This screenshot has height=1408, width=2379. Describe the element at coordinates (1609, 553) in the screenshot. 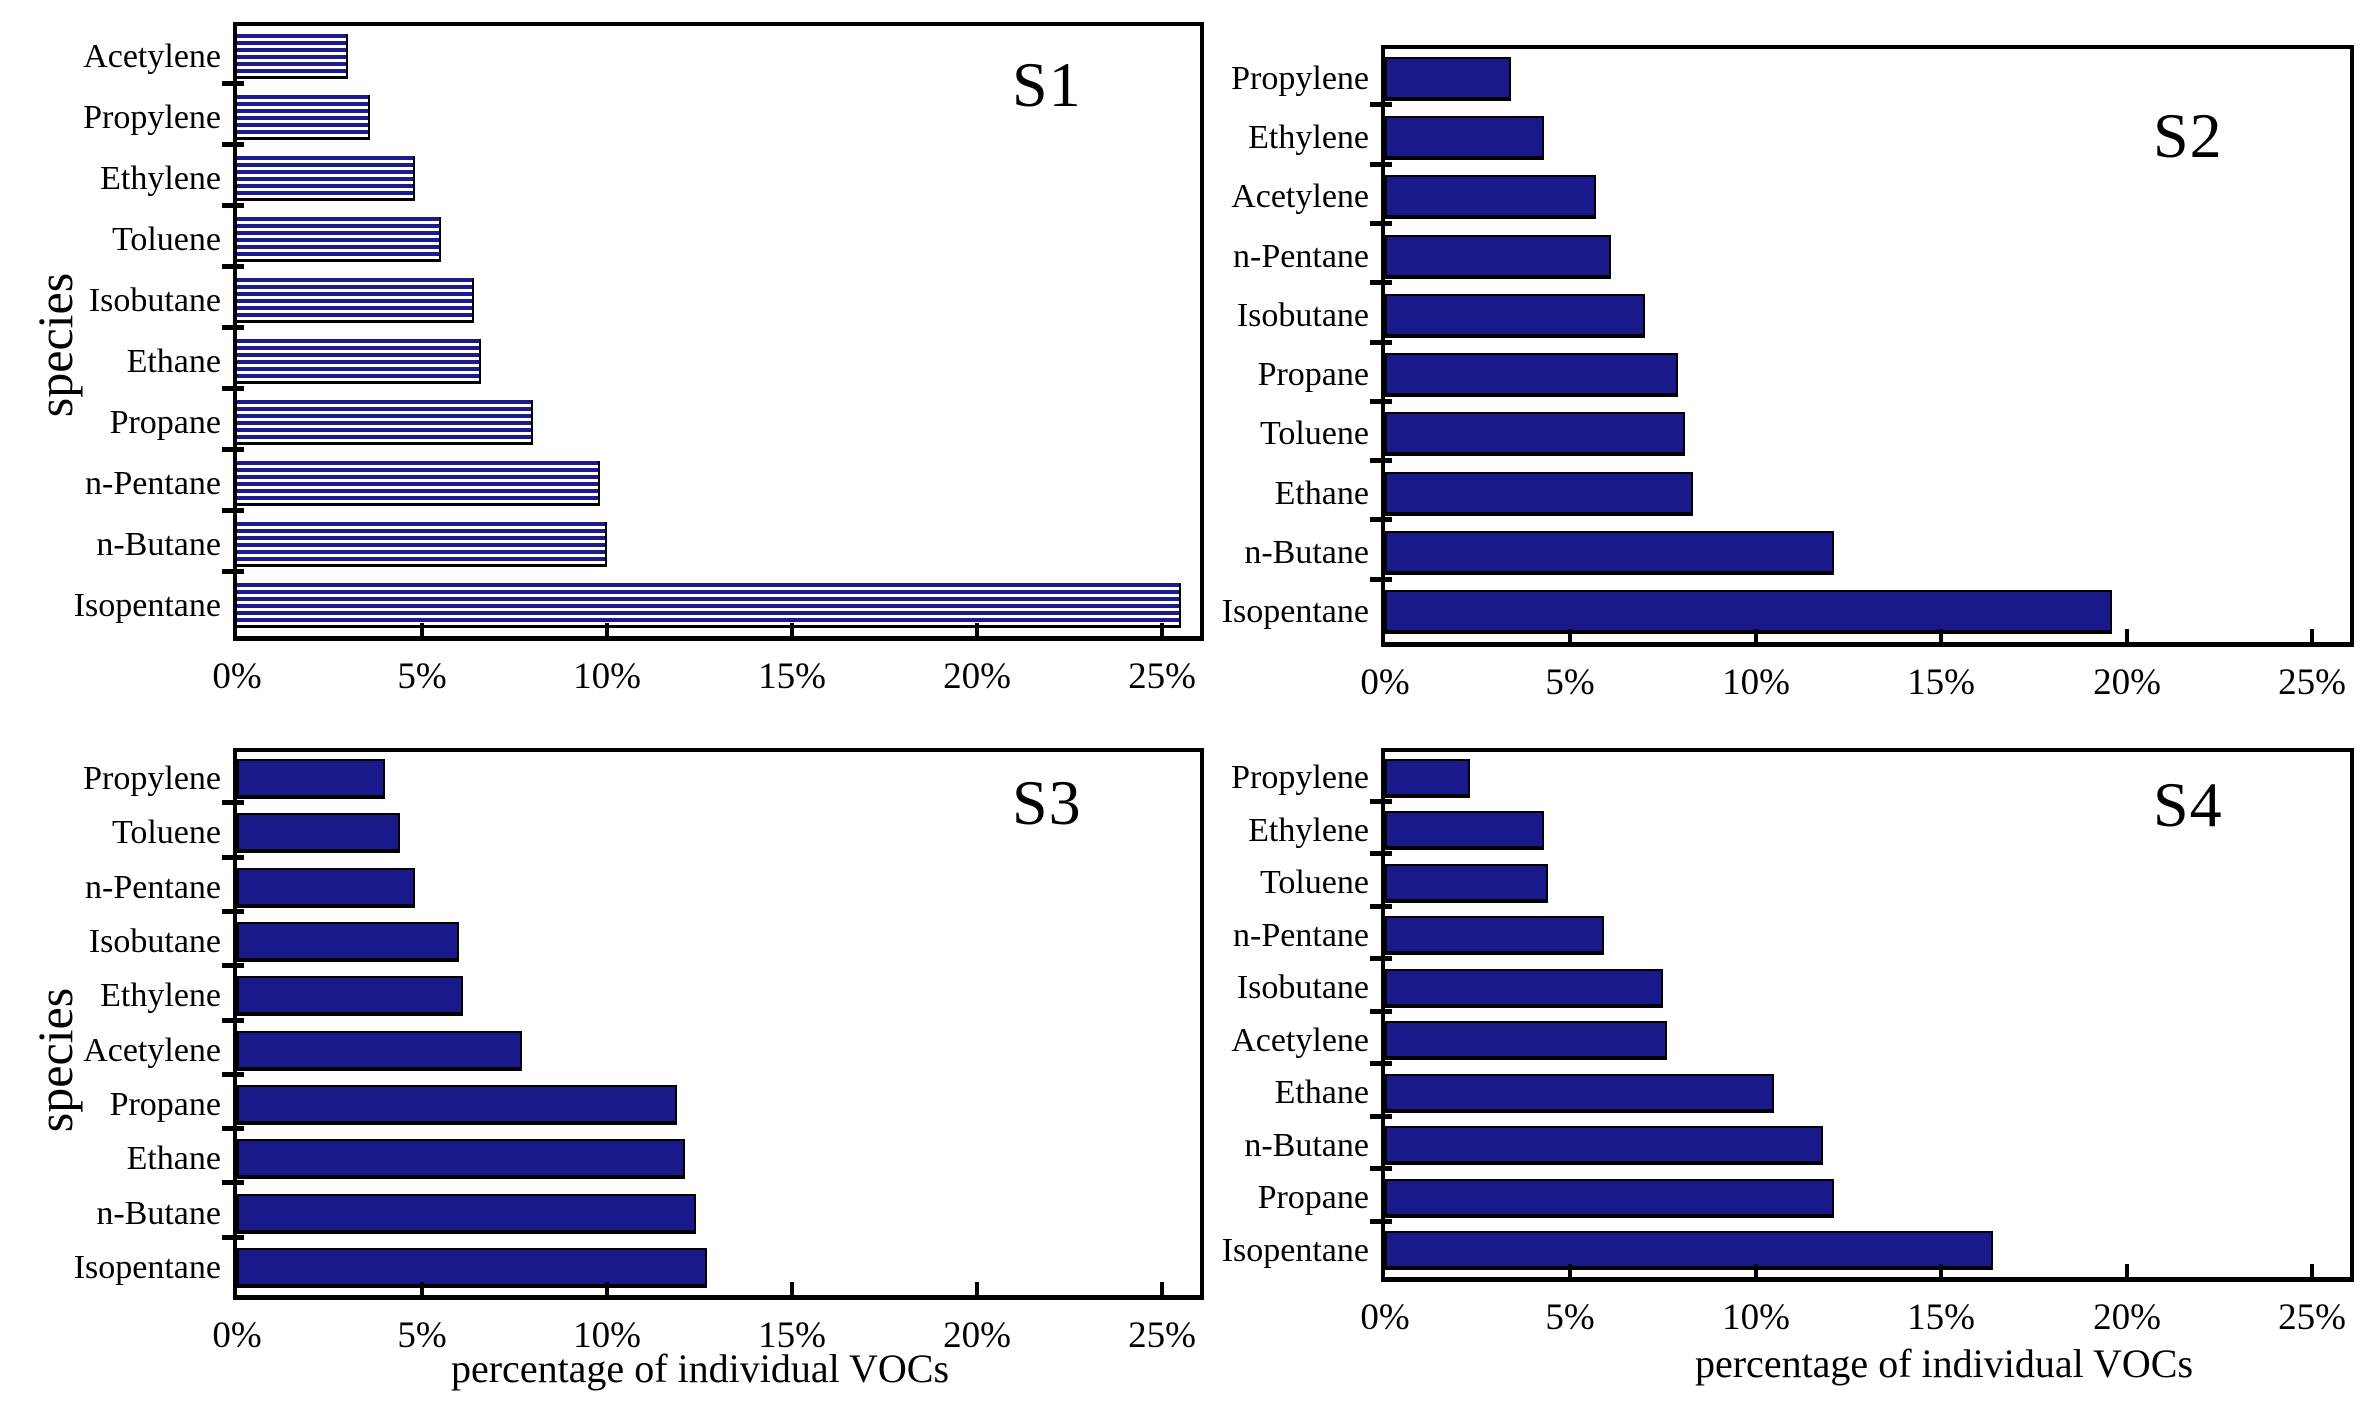

I see `bar-s2-n-butane` at that location.